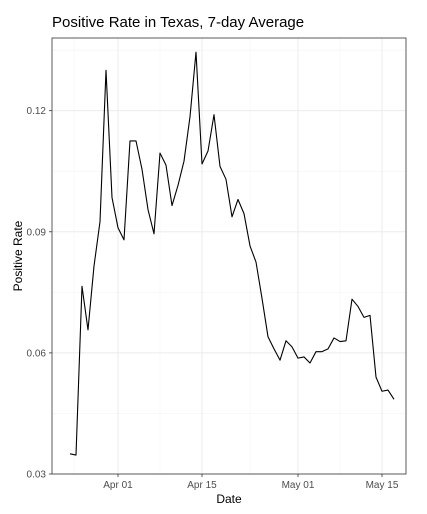 This screenshot has height=514, width=427. What do you see at coordinates (18, 255) in the screenshot?
I see `y-axis-title: Positive Rate` at bounding box center [18, 255].